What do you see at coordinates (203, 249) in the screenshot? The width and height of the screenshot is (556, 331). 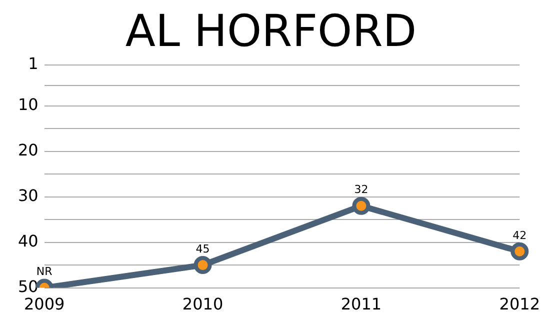 I see `data-label: 45` at bounding box center [203, 249].